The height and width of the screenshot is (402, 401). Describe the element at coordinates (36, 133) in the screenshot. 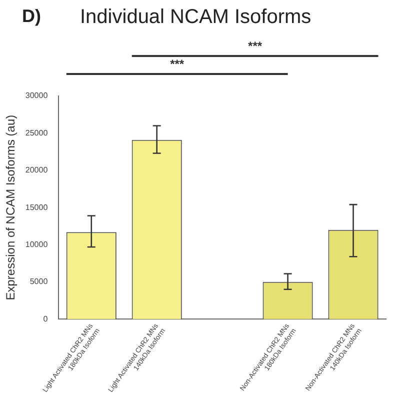

I see `y-tick-label: 25000` at that location.